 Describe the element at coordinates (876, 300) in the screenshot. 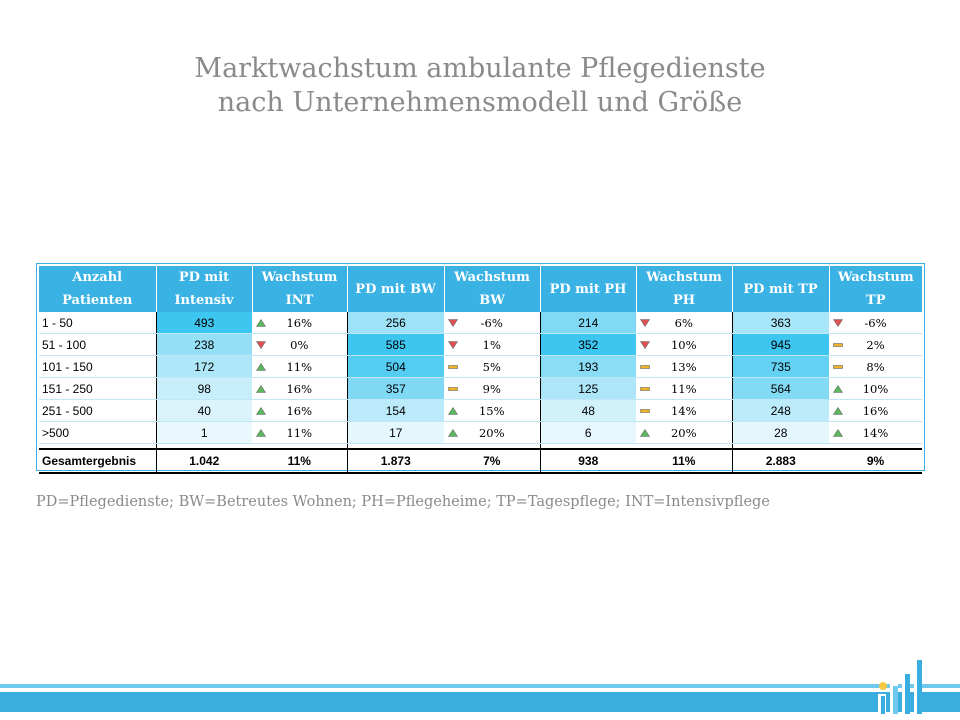

I see `column-header-line-2: TP` at that location.